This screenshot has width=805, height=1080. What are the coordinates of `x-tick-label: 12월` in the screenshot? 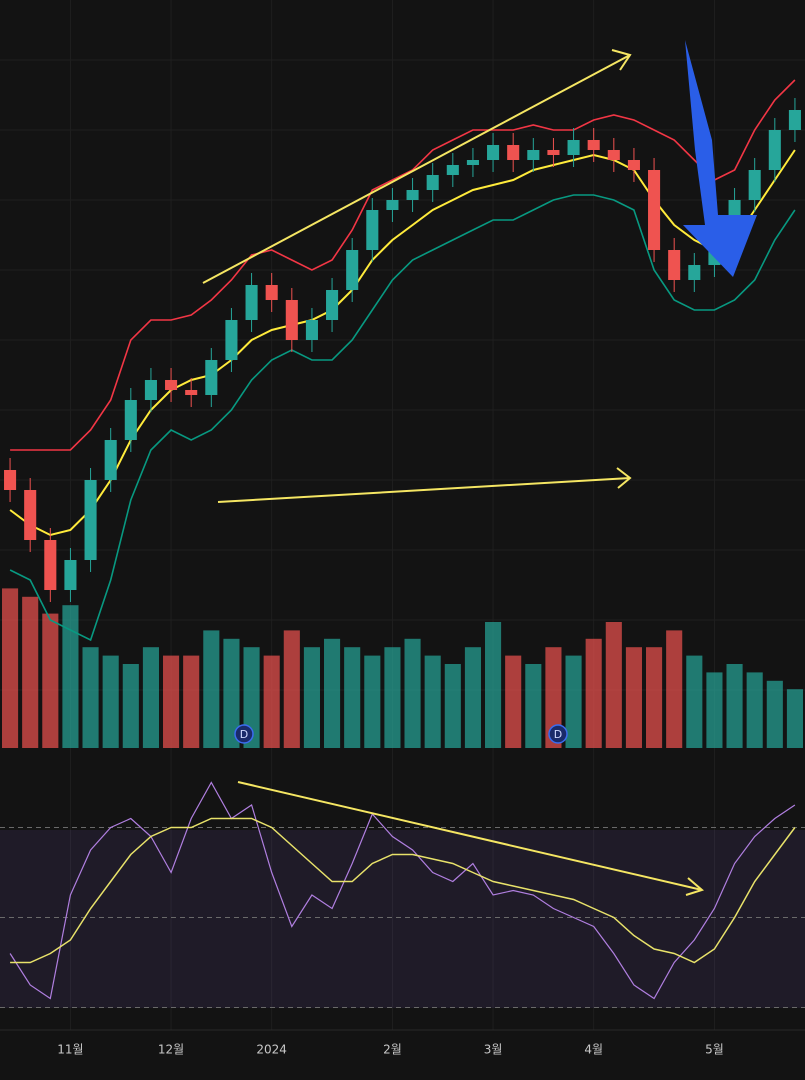 It's located at (171, 1050).